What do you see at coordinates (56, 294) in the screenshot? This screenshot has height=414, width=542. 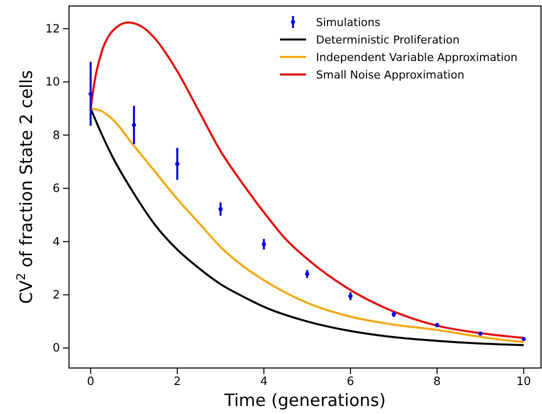 I see `y-tick-label: 2` at bounding box center [56, 294].